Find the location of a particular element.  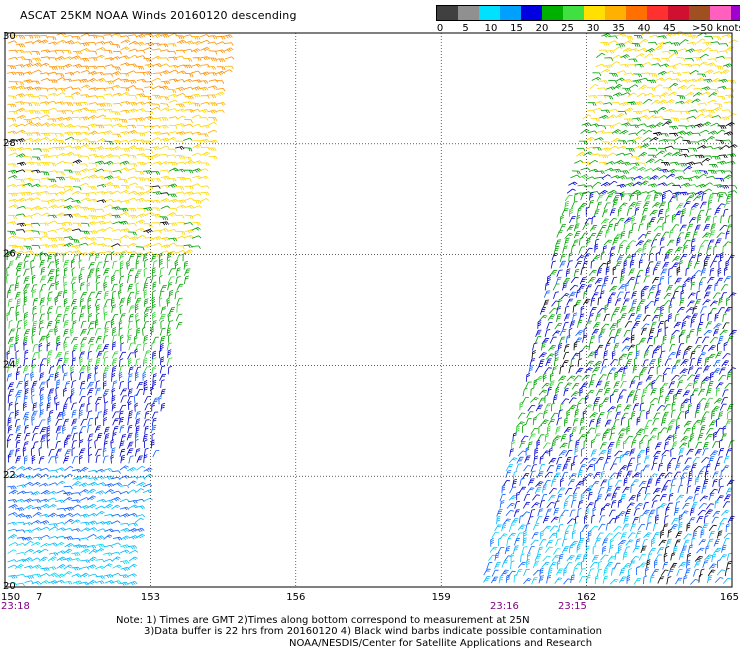

longitude-label: 165 is located at coordinates (729, 597).